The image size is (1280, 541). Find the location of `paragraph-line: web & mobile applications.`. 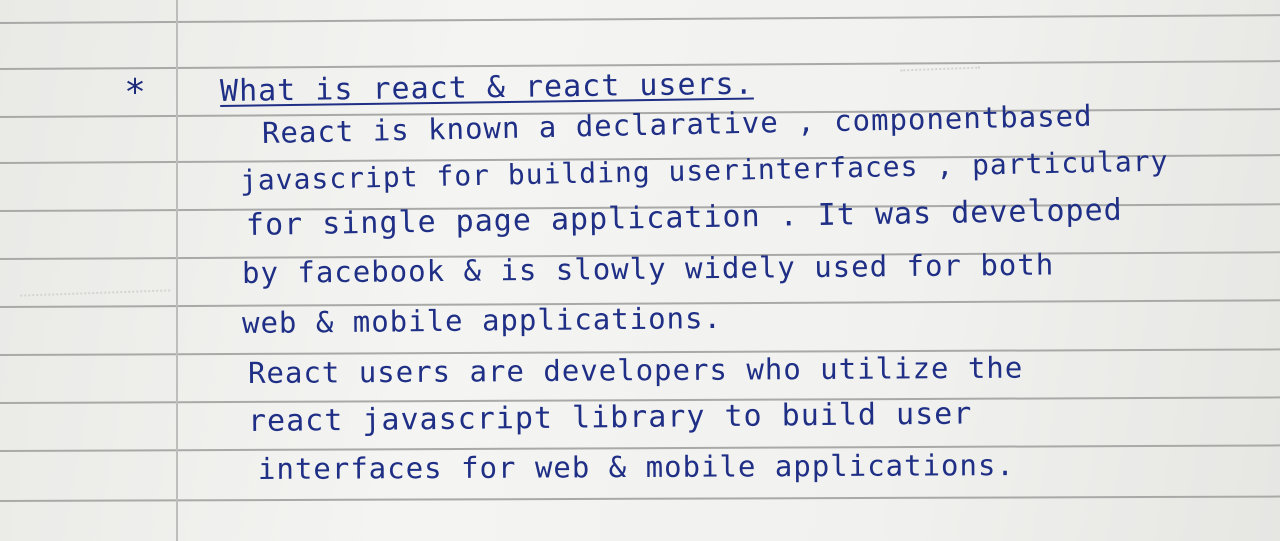

paragraph-line: web & mobile applications. is located at coordinates (482, 320).